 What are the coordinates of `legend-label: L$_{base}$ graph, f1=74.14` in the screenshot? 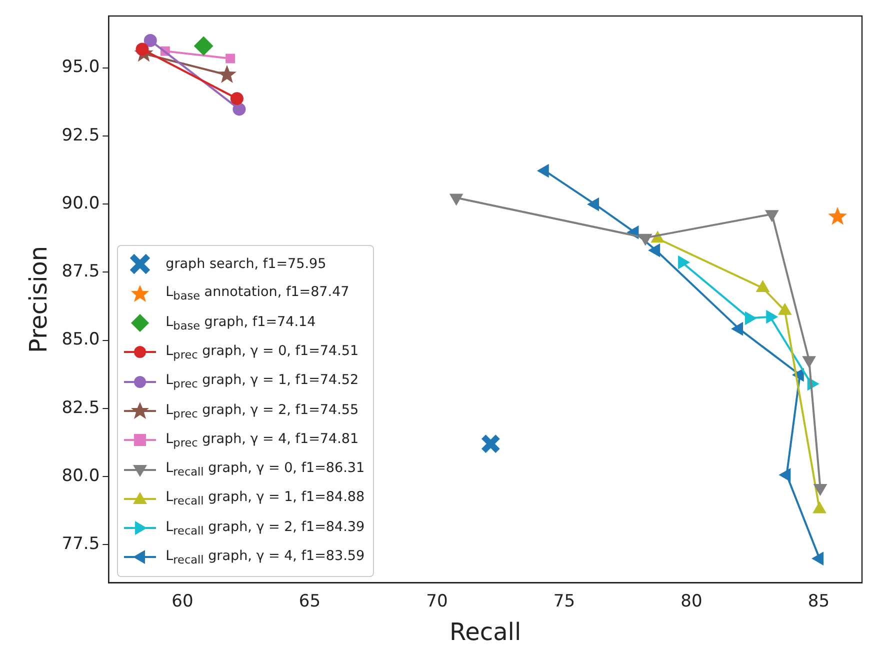 It's located at (241, 323).